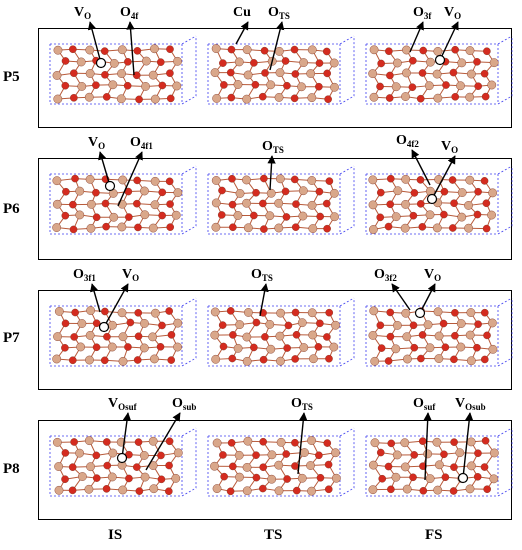  I want to click on pointer-arrow, so click(104, 169).